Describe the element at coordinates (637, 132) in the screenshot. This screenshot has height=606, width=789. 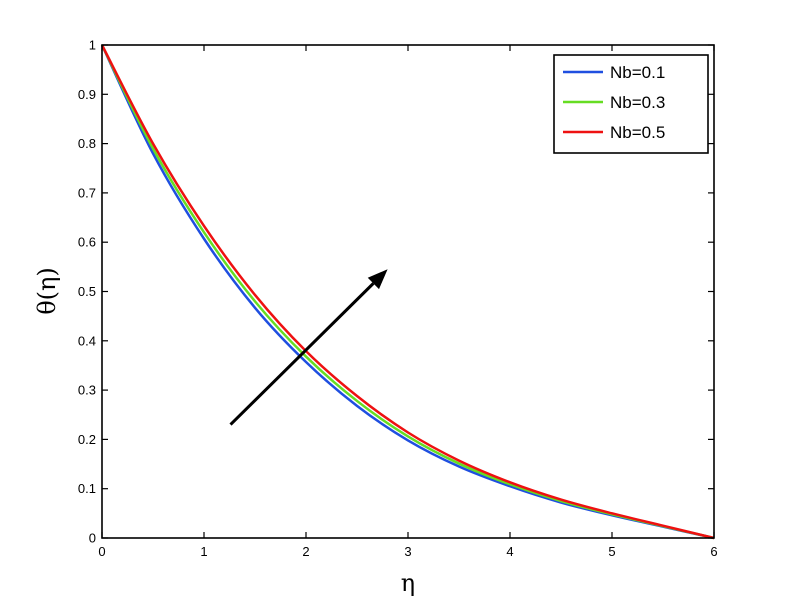
I see `legend-label-3: Nb=0.5` at that location.